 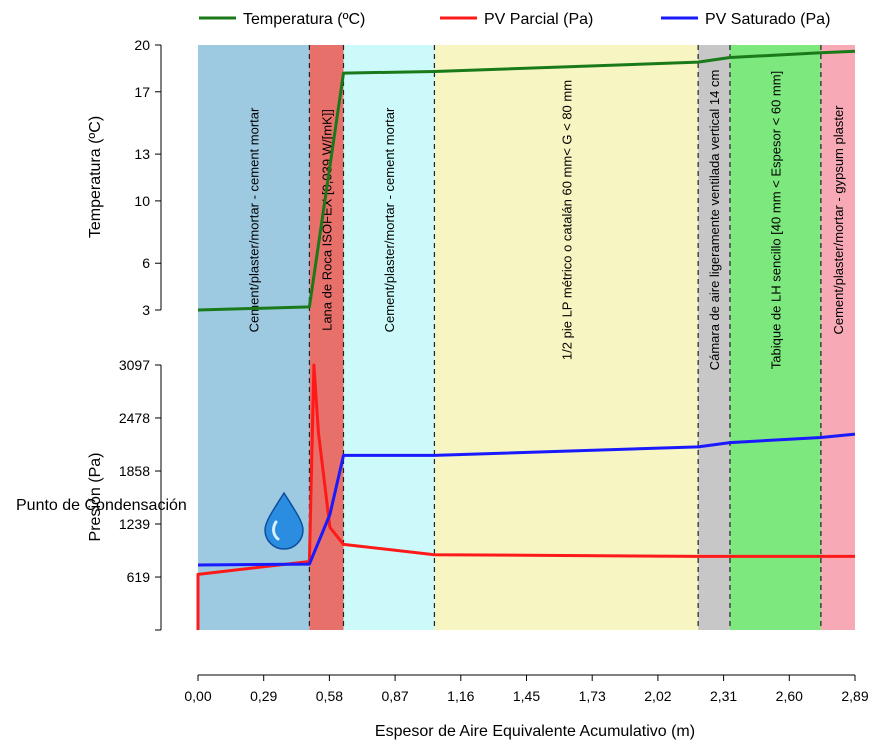 I want to click on x-tick-label-9: 2,60, so click(x=789, y=696).